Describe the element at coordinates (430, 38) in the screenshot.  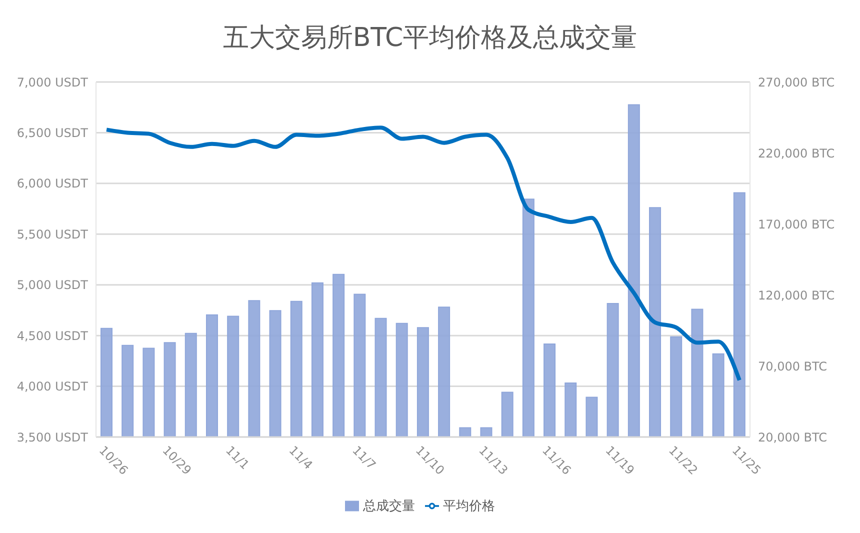
I see `chart-title: 五大交易所BTC平均价格及总成交量` at that location.